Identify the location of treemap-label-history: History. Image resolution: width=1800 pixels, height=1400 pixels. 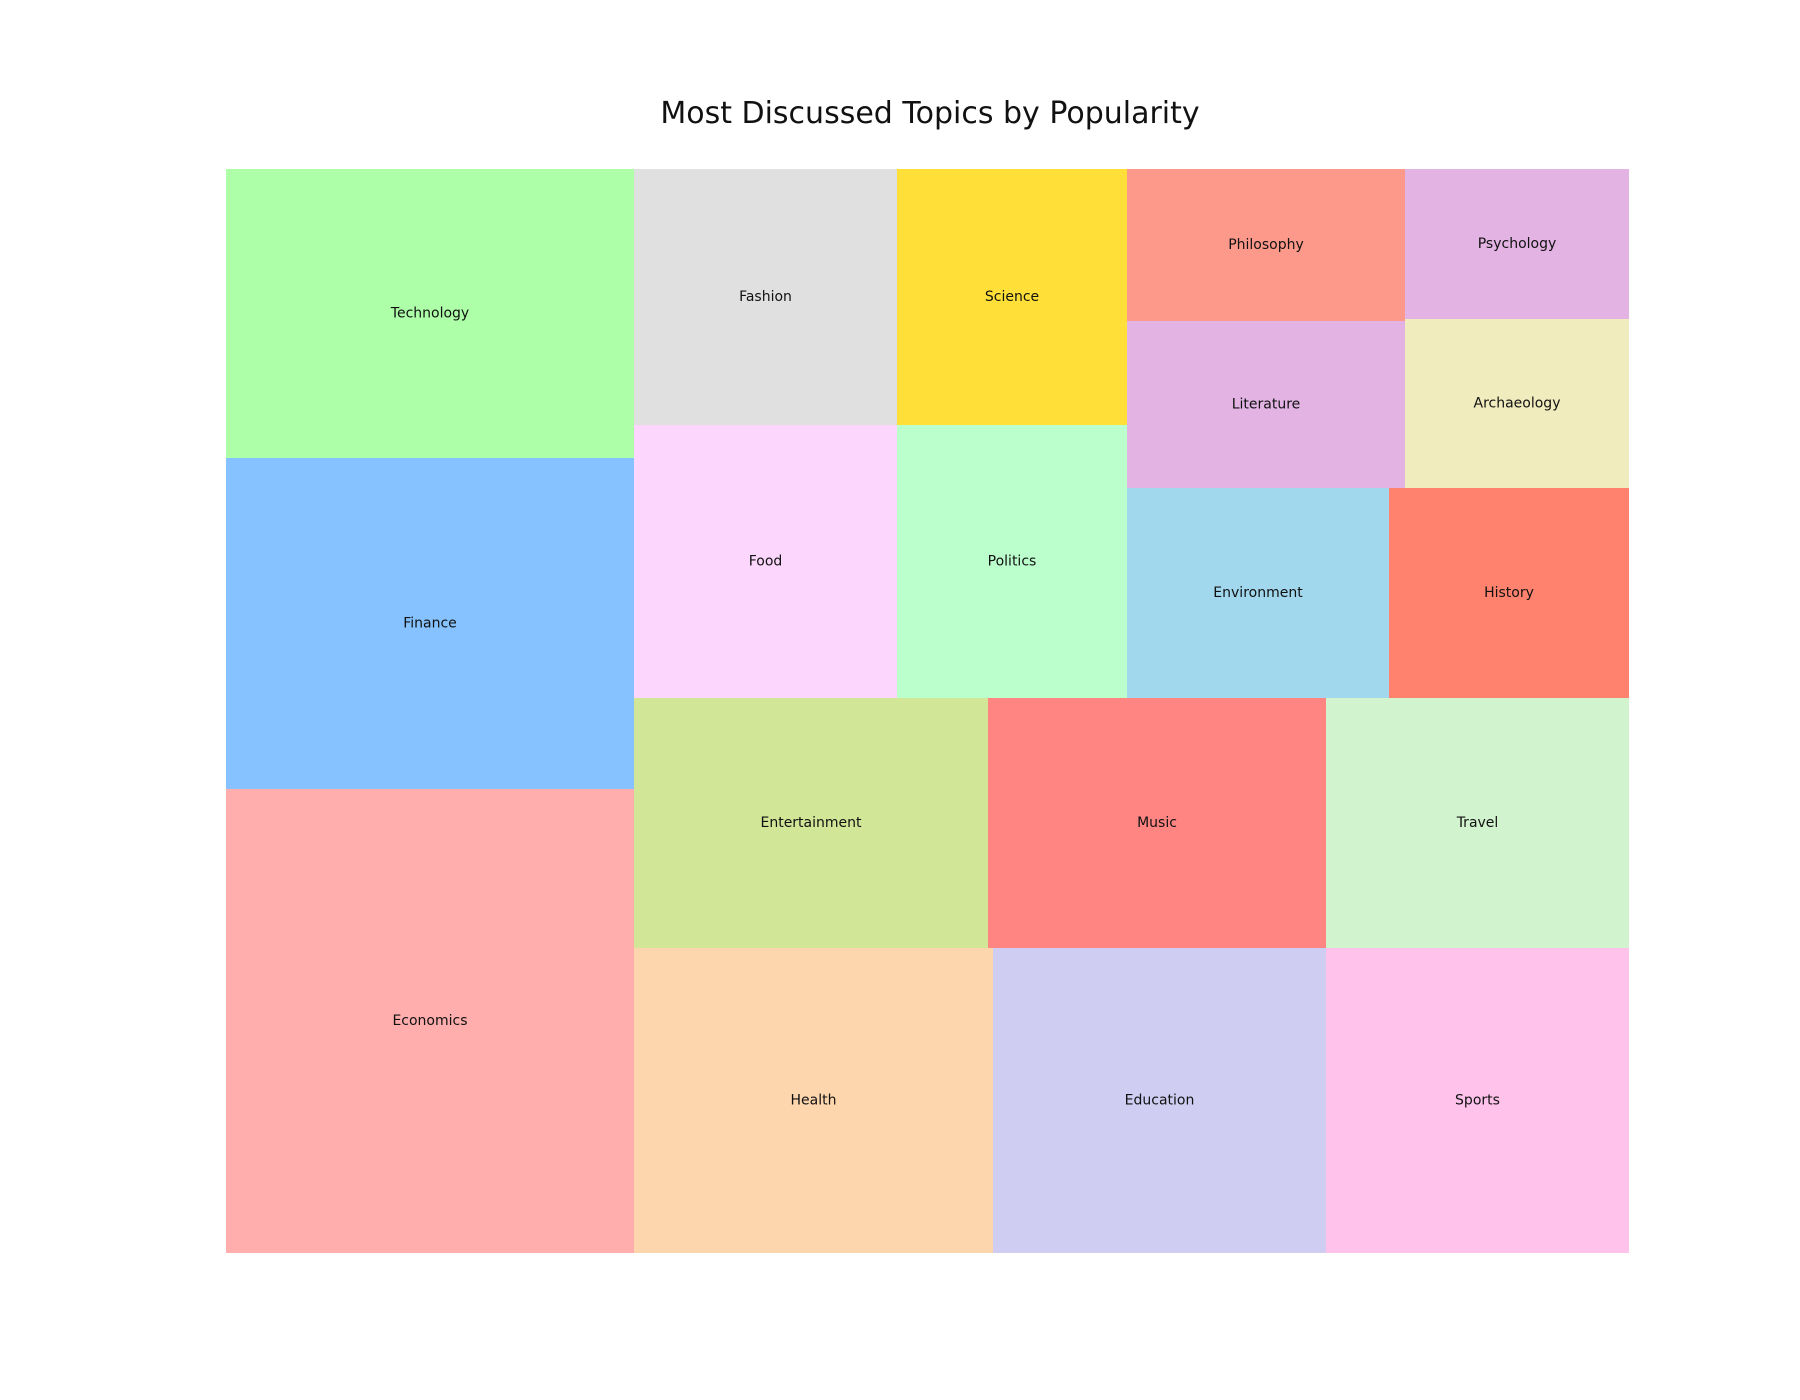
(1509, 593).